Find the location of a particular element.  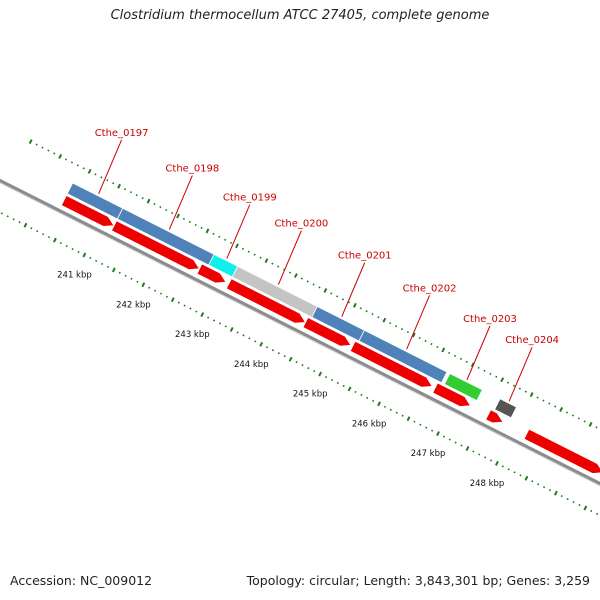

kbp-label: 242 kbp is located at coordinates (133, 305).